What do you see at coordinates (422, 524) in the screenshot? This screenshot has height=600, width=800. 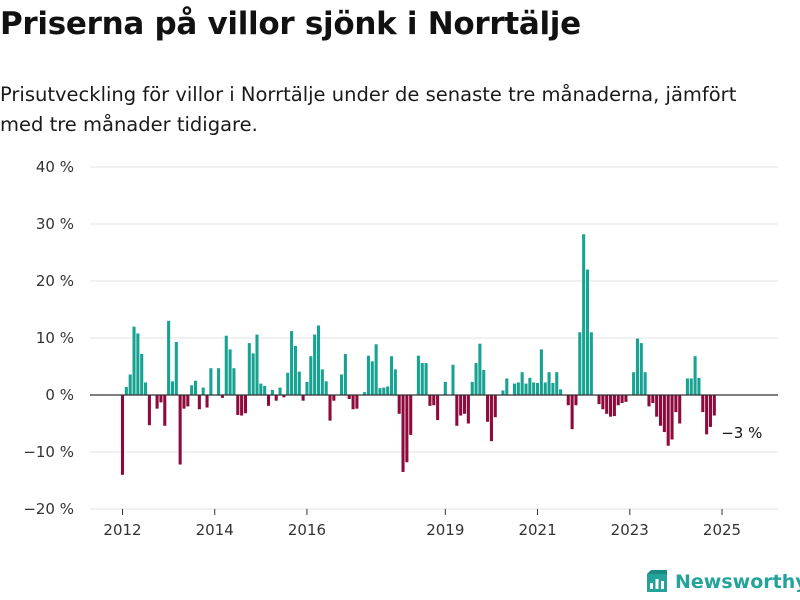 I see `x-tick-labels: 2012 2014 2016 2019 2021 2023 2025` at bounding box center [422, 524].